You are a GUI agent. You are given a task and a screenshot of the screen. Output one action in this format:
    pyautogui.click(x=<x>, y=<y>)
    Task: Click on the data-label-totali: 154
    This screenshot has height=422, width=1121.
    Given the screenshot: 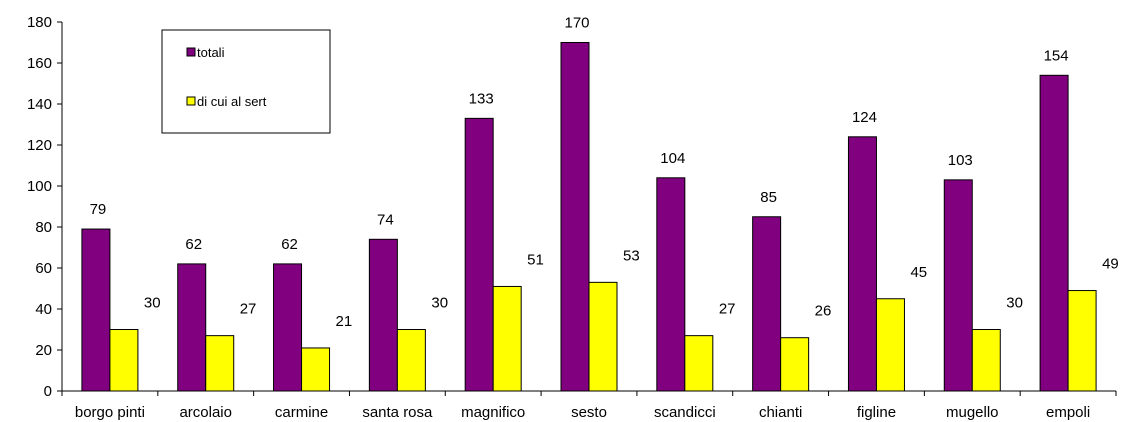 What is the action you would take?
    pyautogui.click(x=1056, y=55)
    